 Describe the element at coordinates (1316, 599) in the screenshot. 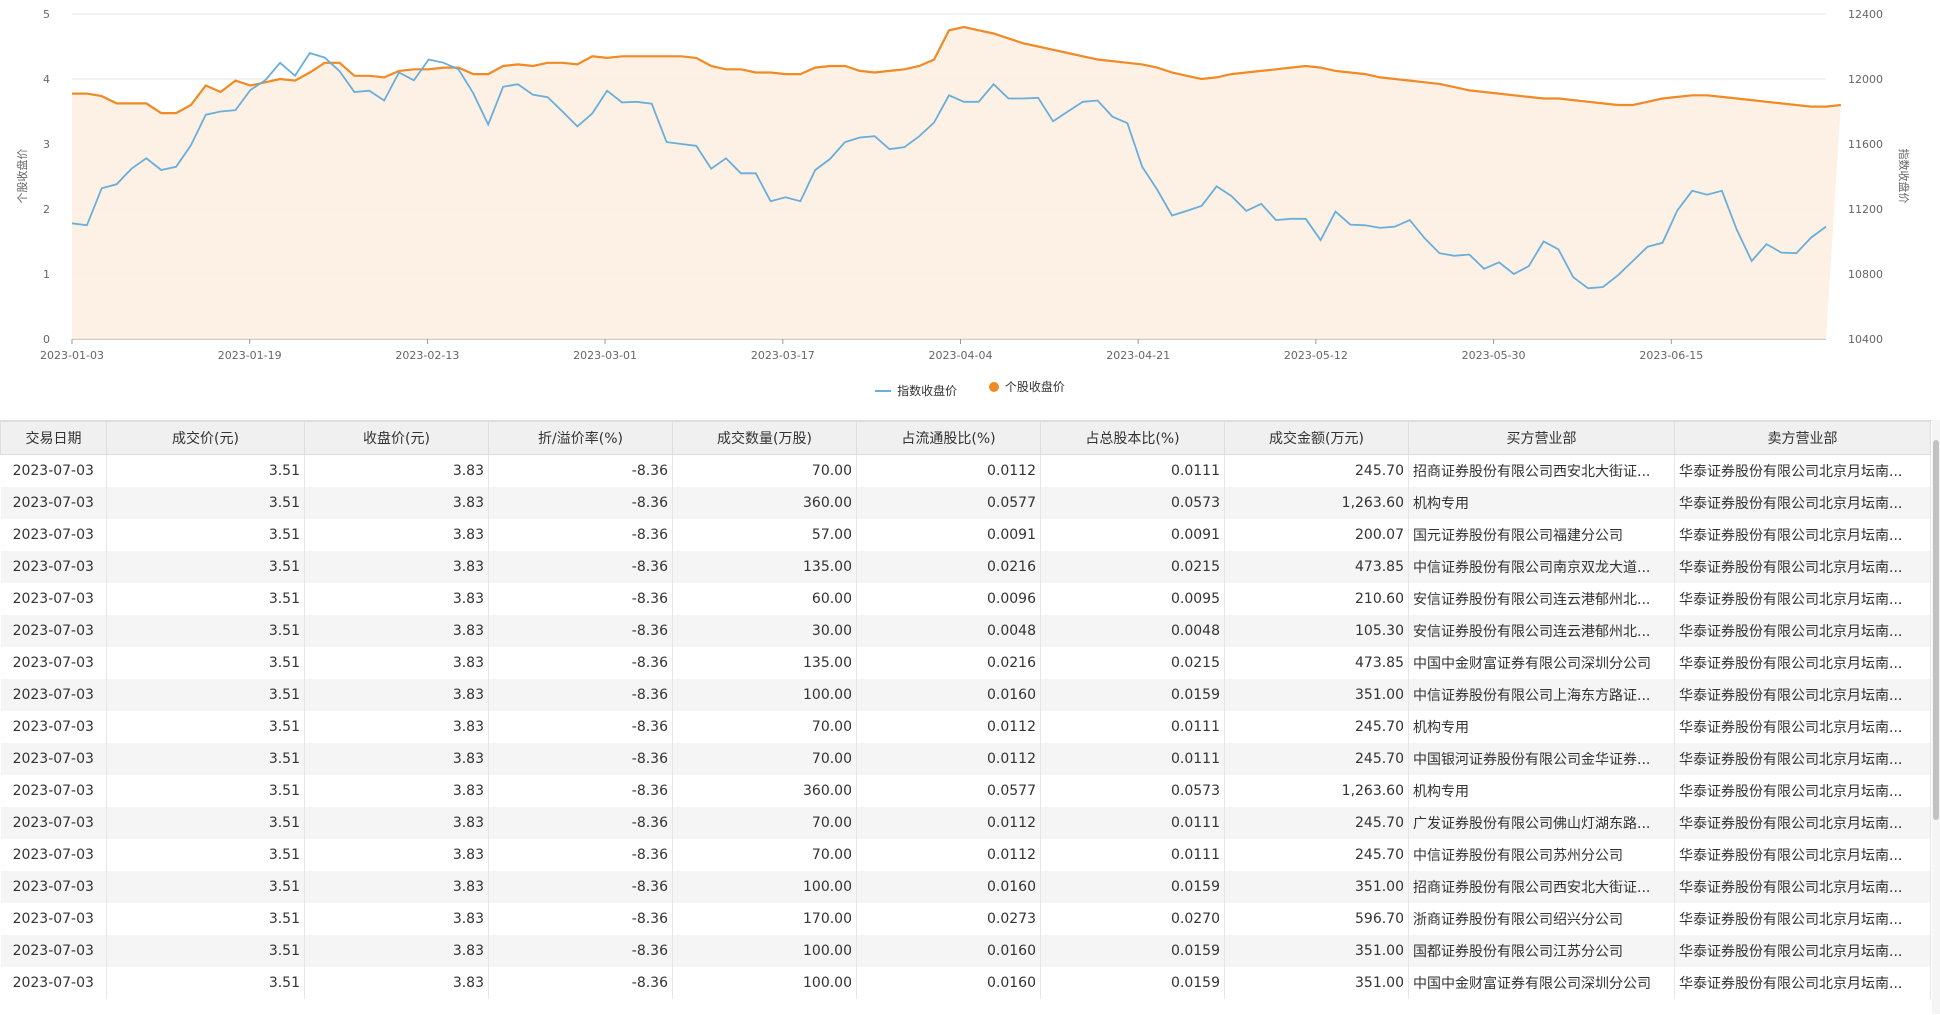

I see `table-cell: 210.60` at that location.